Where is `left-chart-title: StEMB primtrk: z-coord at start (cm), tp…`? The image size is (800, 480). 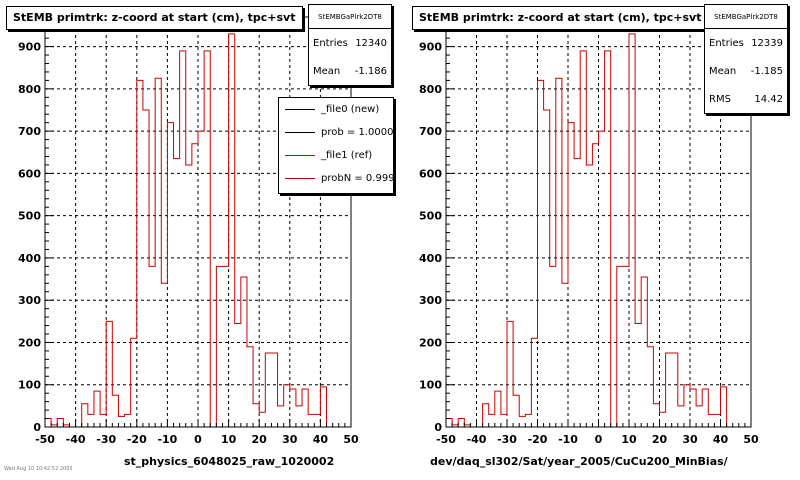 left-chart-title: StEMB primtrk: z-coord at start (cm), tp… is located at coordinates (154, 18).